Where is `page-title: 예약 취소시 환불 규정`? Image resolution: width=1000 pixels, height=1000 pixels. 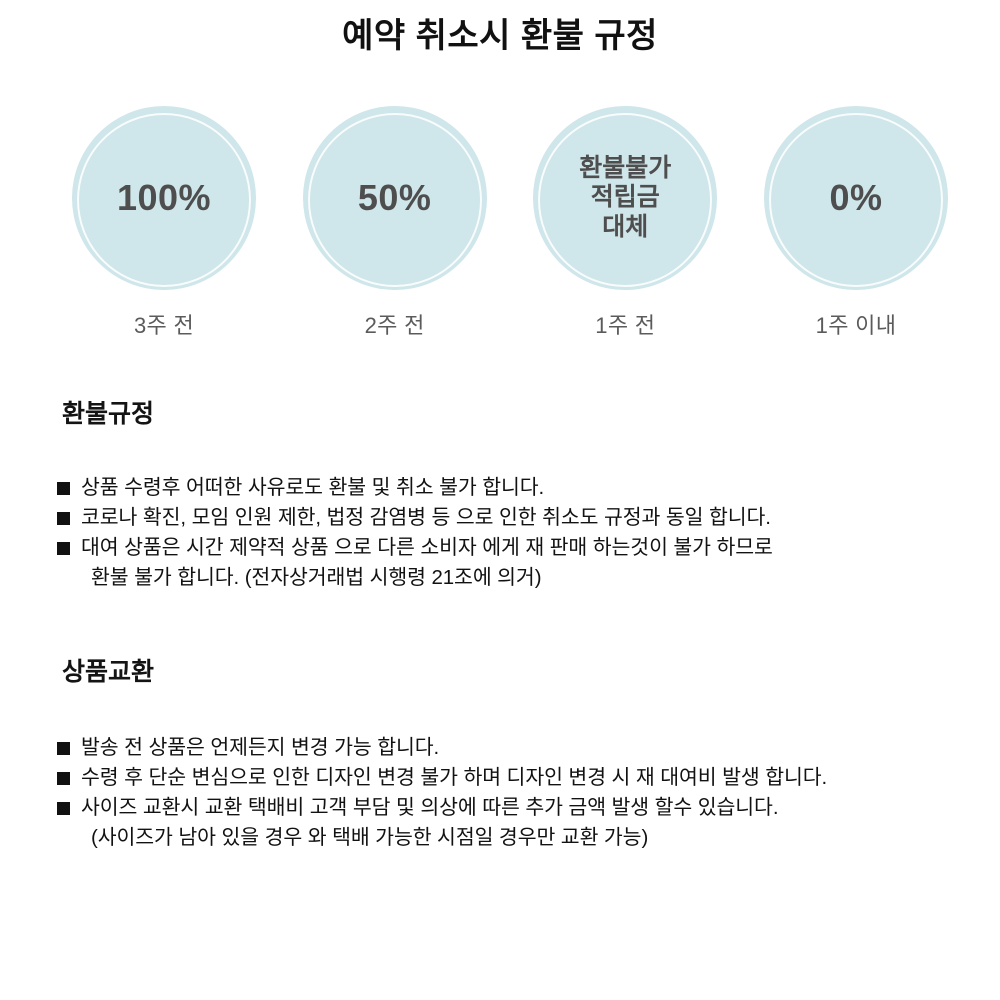
page-title: 예약 취소시 환불 규정 is located at coordinates (500, 36).